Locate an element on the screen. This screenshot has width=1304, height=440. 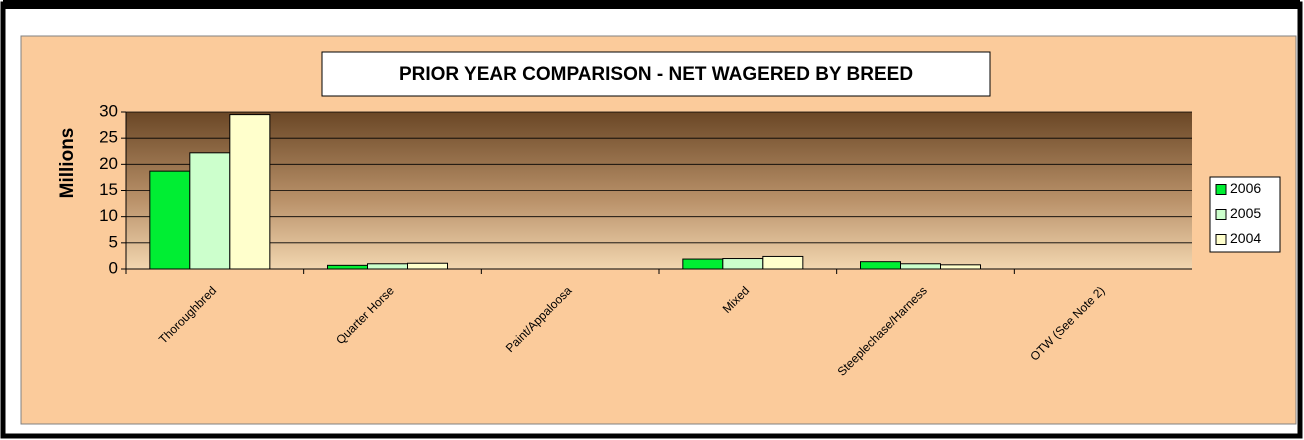
frame-top is located at coordinates (651, 4).